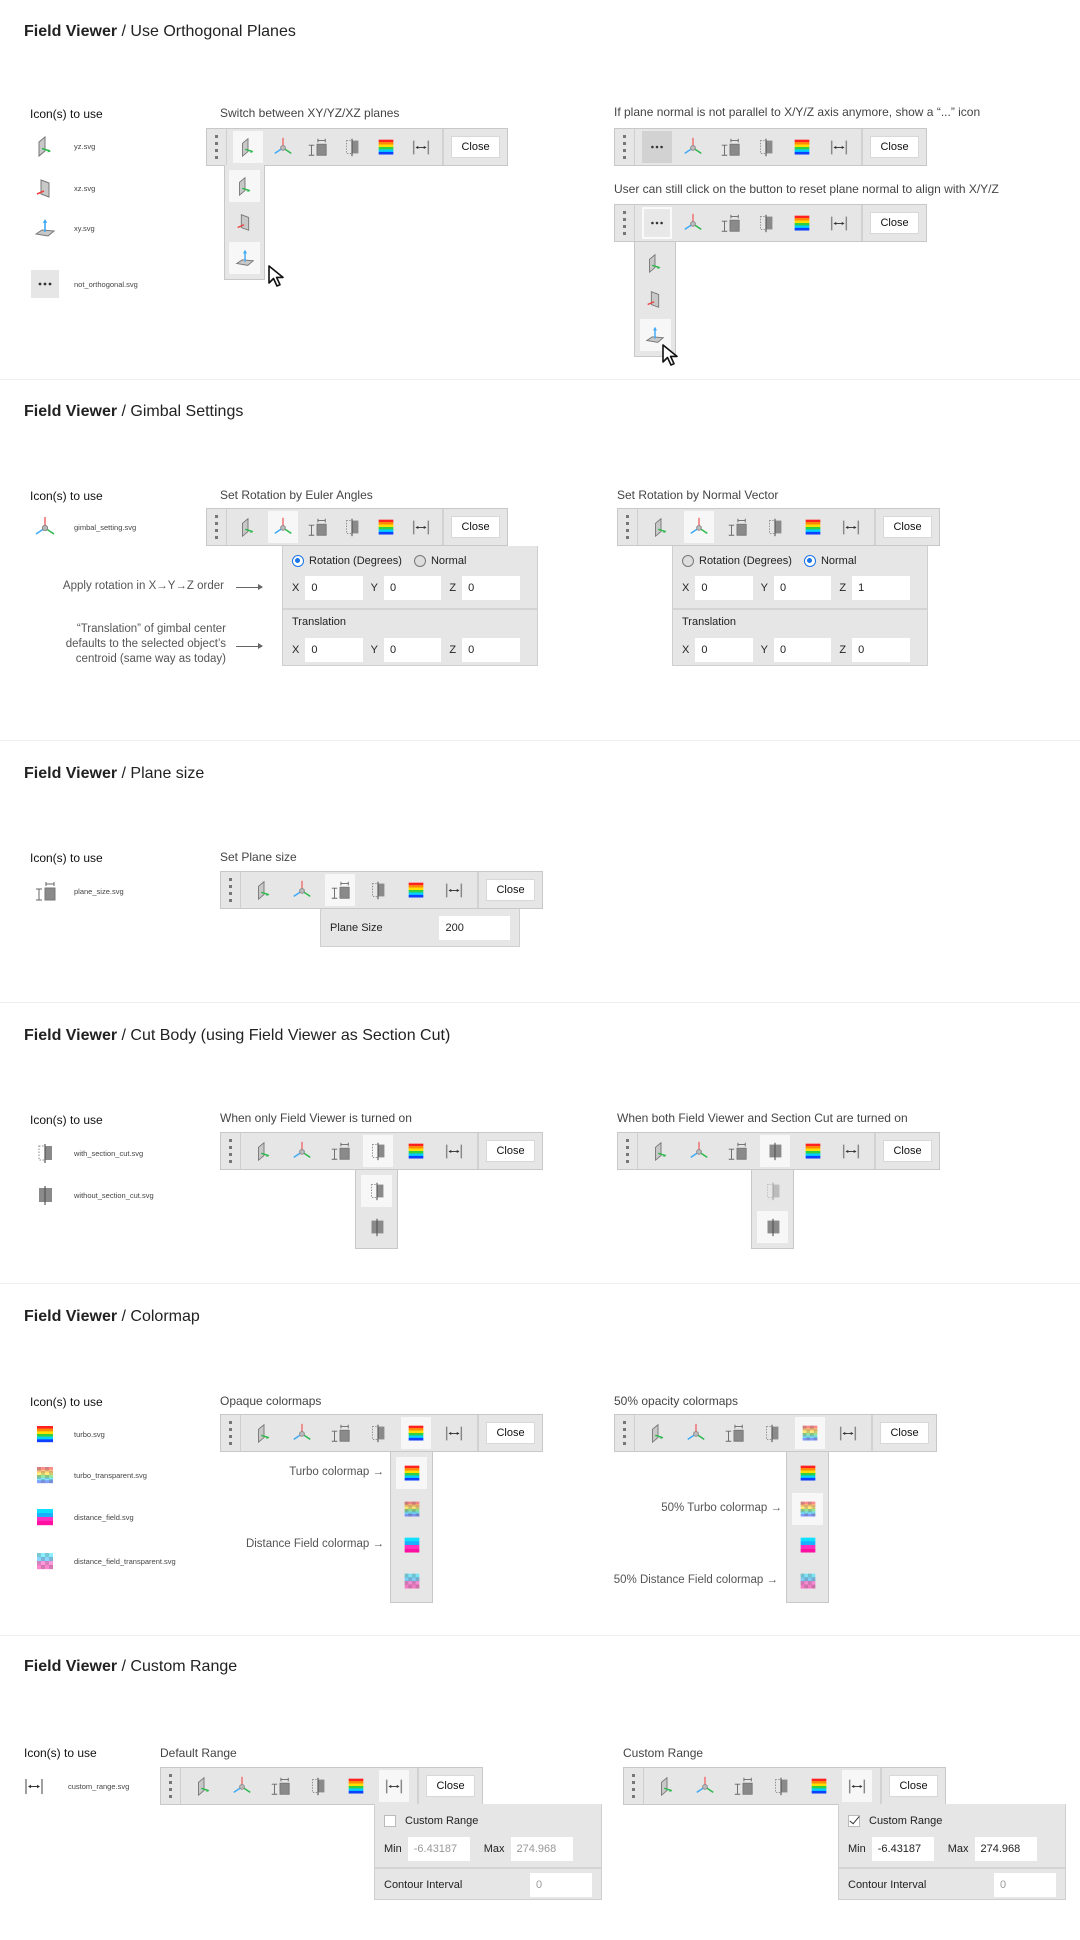 The image size is (1080, 1940). I want to click on plane-size-input: 200, so click(474, 927).